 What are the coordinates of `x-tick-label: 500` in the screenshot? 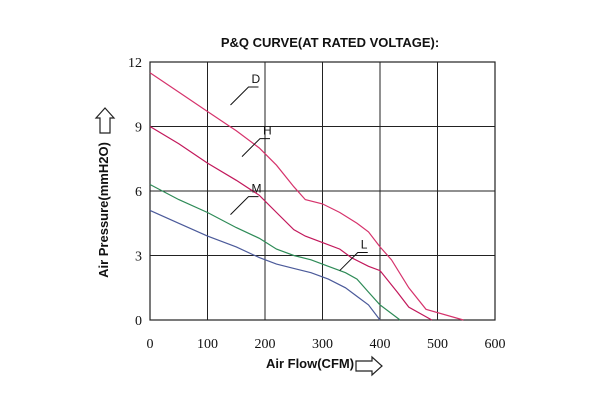 It's located at (437, 344).